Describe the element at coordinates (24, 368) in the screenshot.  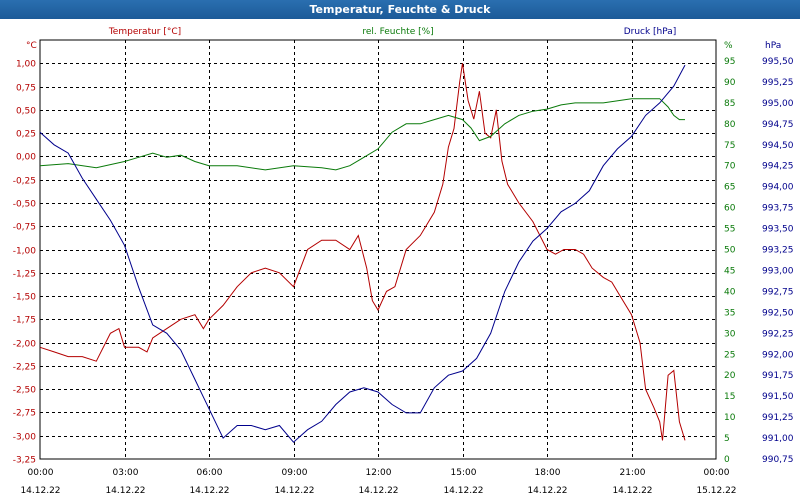
I see `temperature-tick-label: -2,25` at that location.